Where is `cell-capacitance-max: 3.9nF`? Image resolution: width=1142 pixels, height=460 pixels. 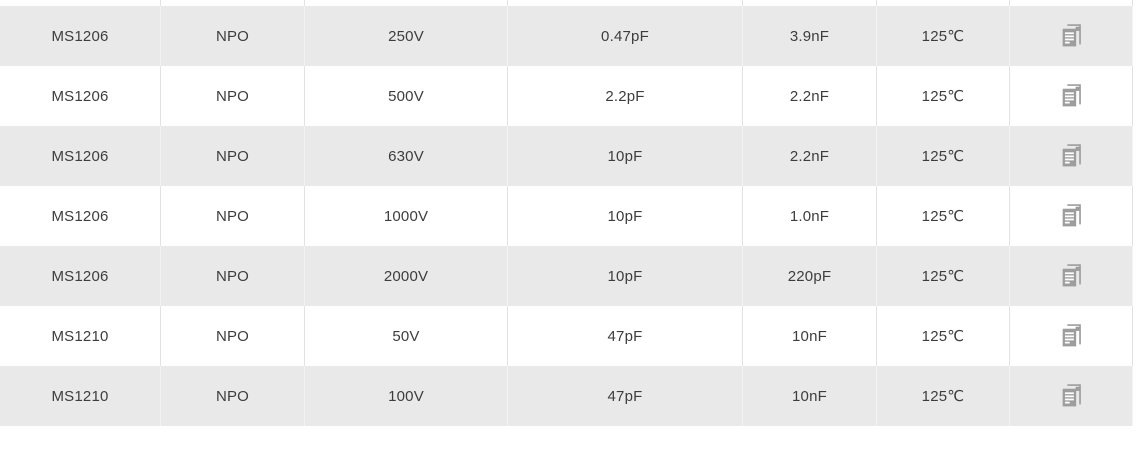 cell-capacitance-max: 3.9nF is located at coordinates (810, 36).